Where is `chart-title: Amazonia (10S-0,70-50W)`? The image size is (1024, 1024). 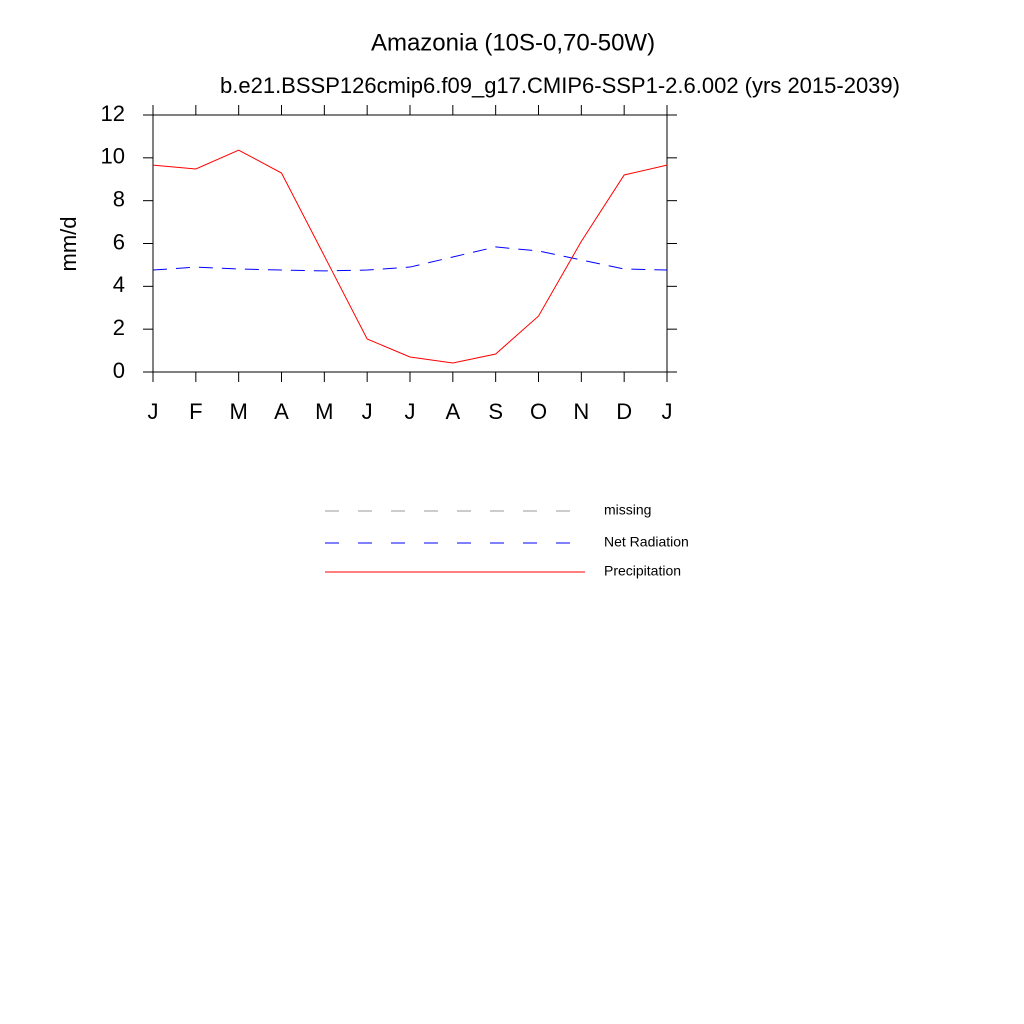 chart-title: Amazonia (10S-0,70-50W) is located at coordinates (513, 42).